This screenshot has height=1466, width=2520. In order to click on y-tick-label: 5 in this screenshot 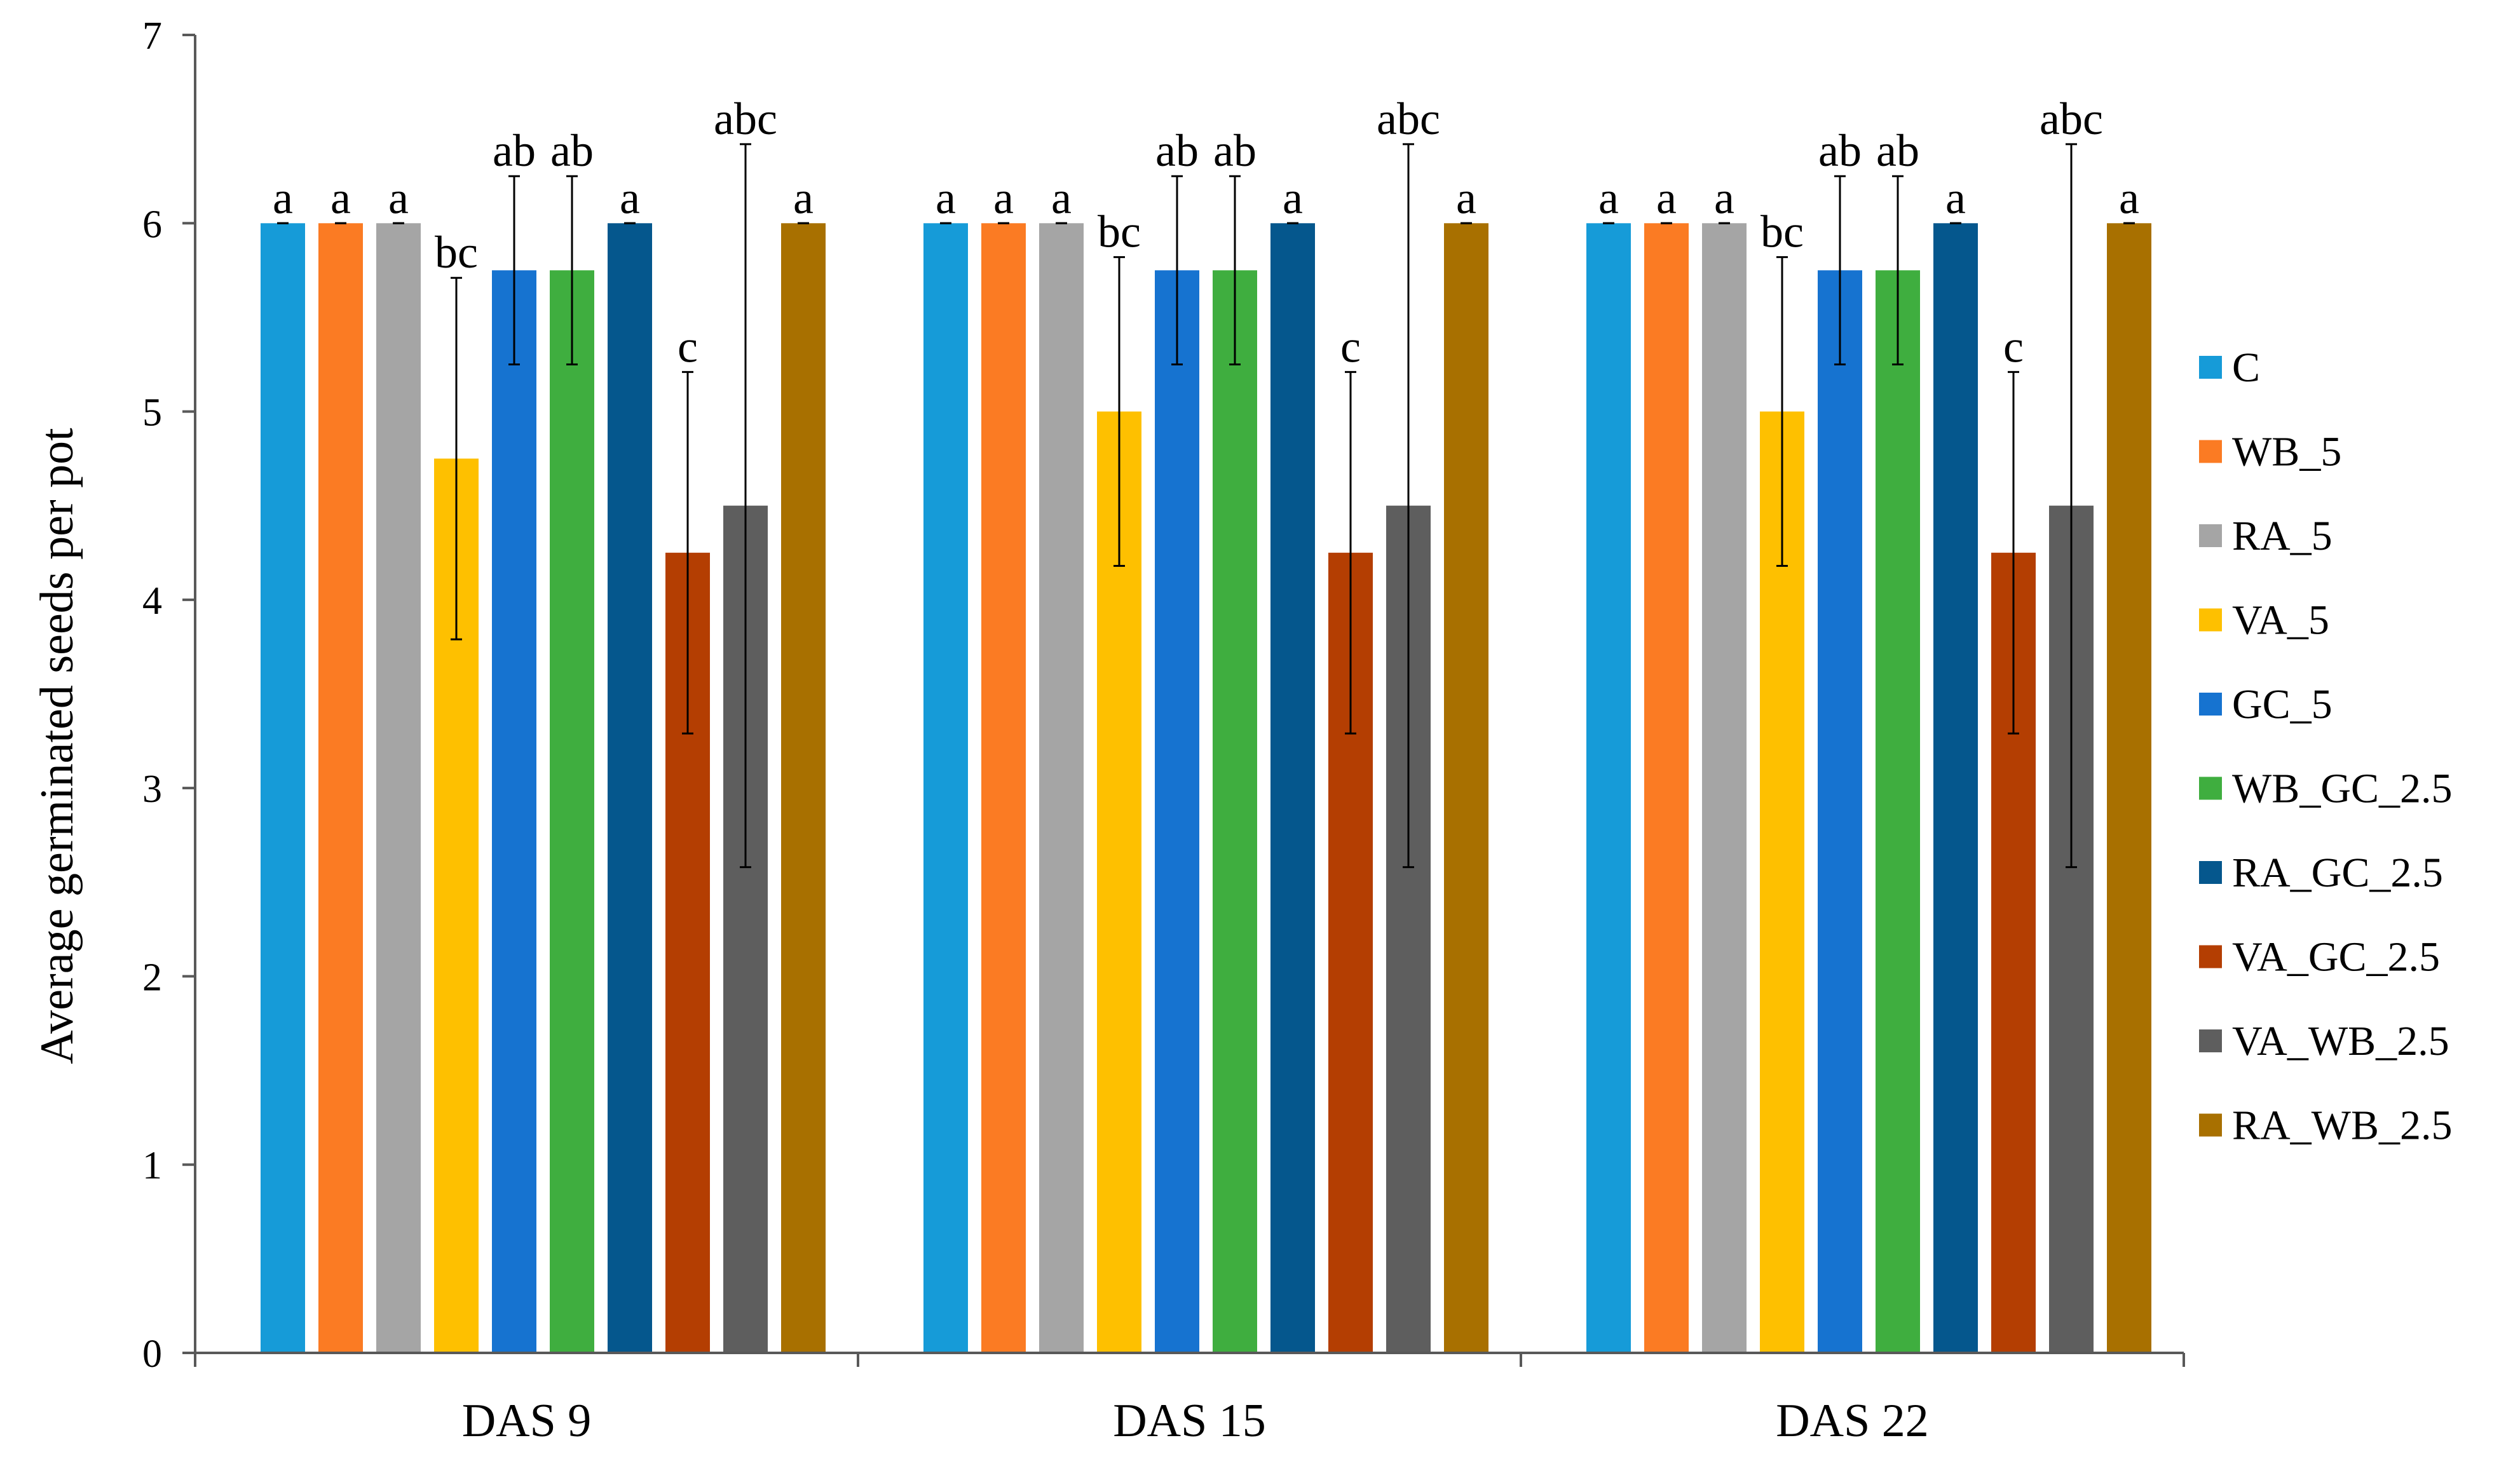, I will do `click(152, 413)`.